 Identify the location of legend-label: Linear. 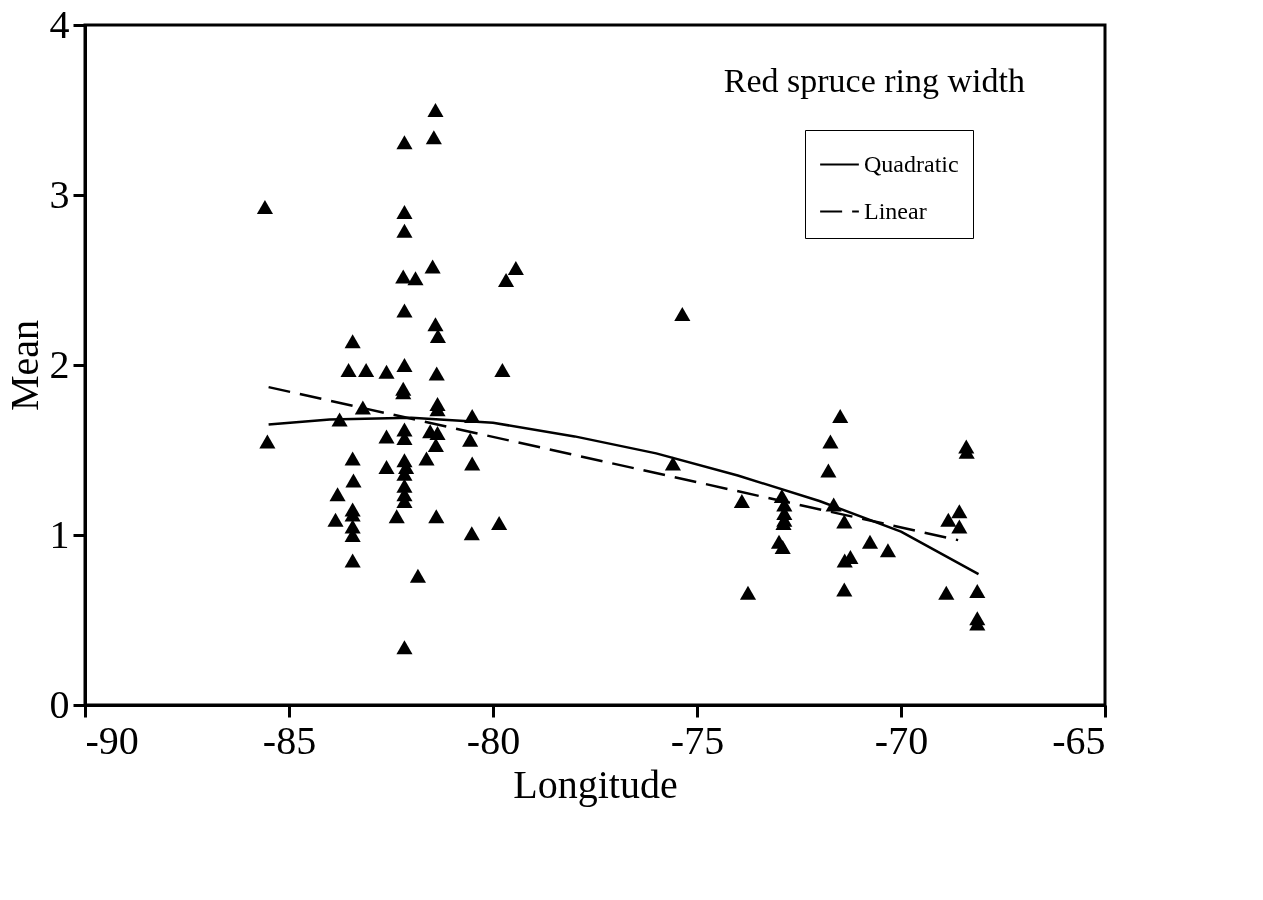
(895, 210).